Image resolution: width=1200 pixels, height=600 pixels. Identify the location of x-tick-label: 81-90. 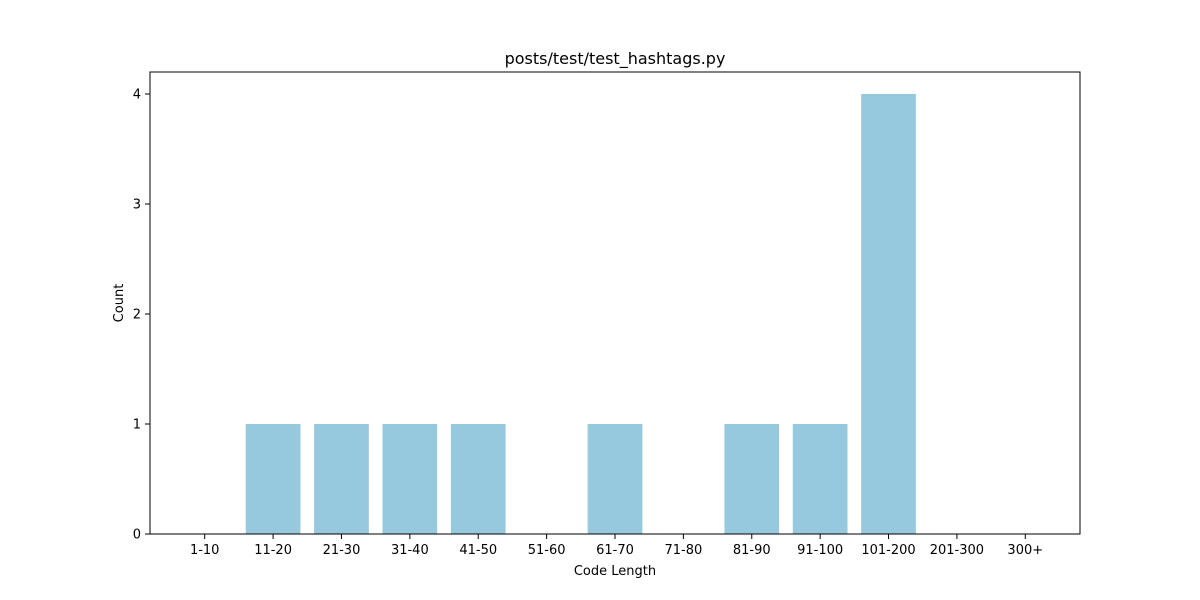
(752, 550).